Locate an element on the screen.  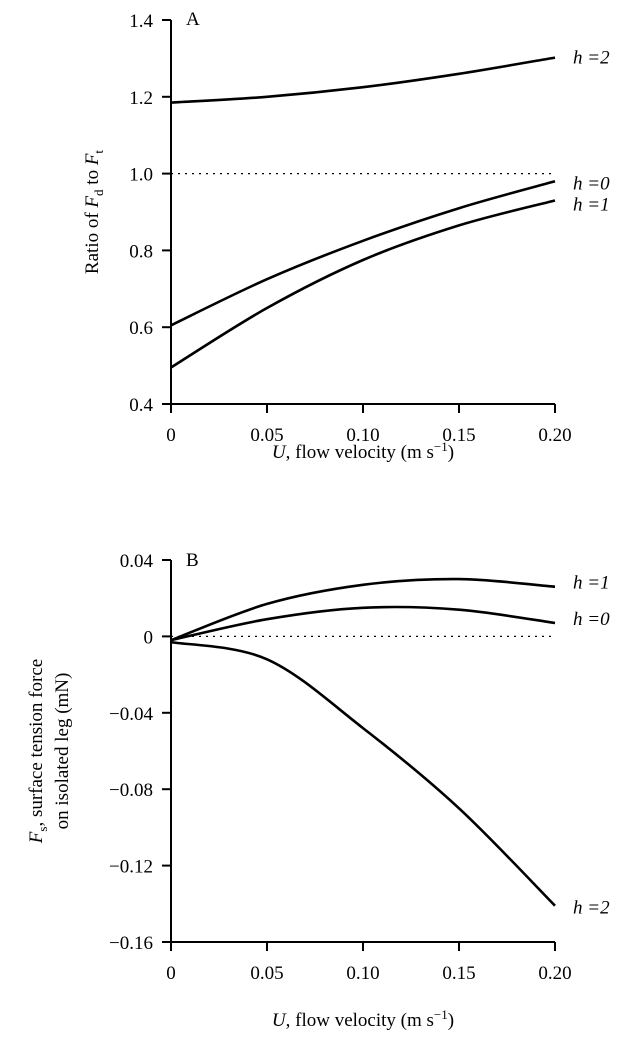
panel-a-x-axis-label: U, flow velocity (m s−1) is located at coordinates (363, 451).